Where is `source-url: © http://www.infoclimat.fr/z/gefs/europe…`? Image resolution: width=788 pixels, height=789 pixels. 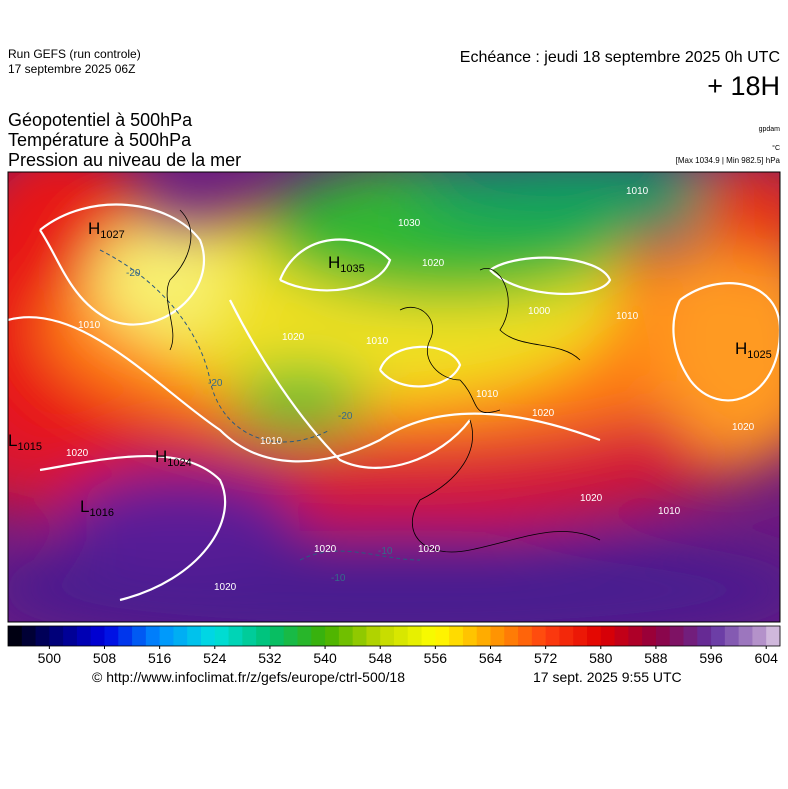
source-url: © http://www.infoclimat.fr/z/gefs/europe… is located at coordinates (248, 677).